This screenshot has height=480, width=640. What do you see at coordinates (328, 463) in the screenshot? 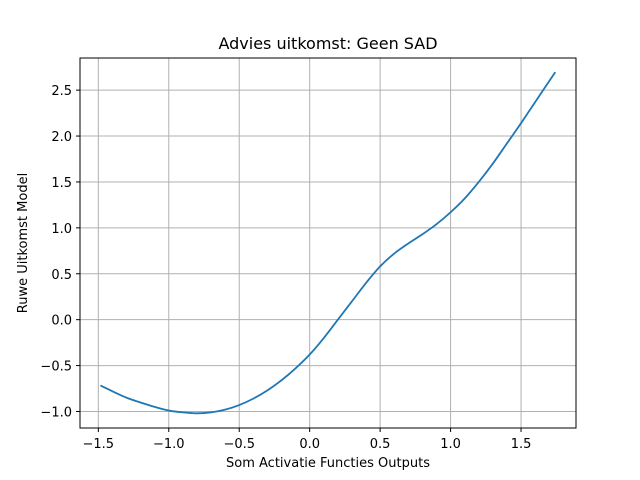
I see `x-axis-label: Som Activatie Functies Outputs` at bounding box center [328, 463].